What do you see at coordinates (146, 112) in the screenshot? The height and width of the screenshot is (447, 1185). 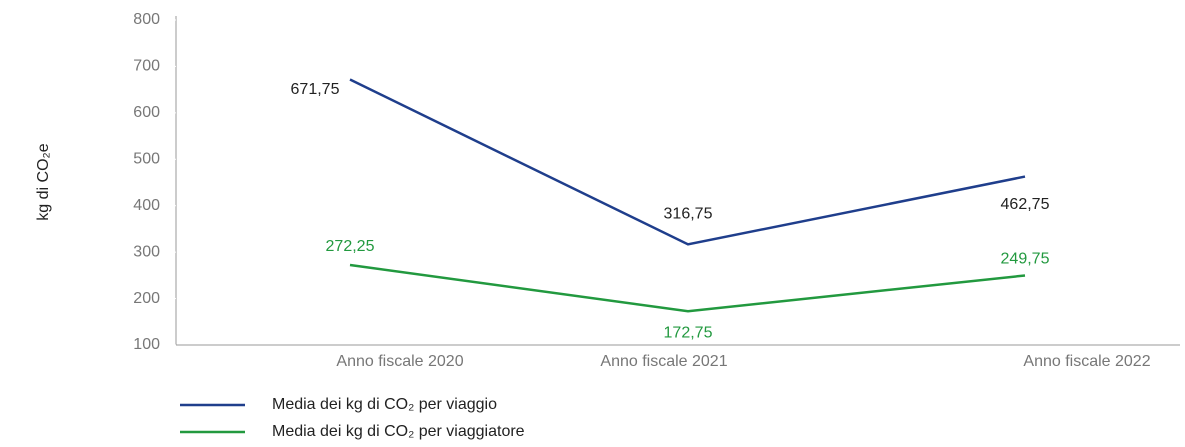 I see `y-tick-label: 600` at bounding box center [146, 112].